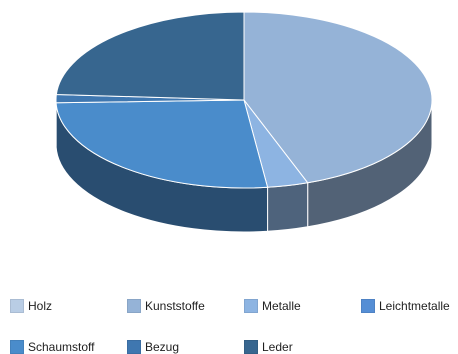 This screenshot has height=354, width=458. What do you see at coordinates (288, 207) in the screenshot?
I see `slice-side-metalle` at bounding box center [288, 207].